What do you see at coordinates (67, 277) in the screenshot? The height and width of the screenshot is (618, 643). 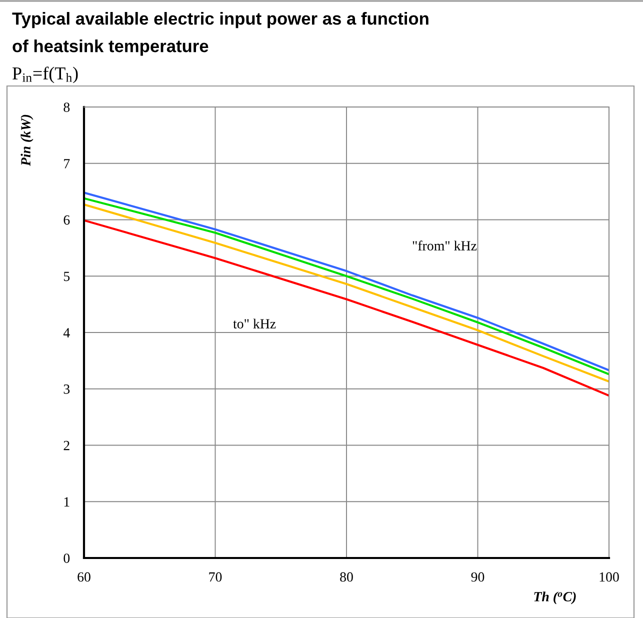 I see `y-tick-label: 5` at bounding box center [67, 277].